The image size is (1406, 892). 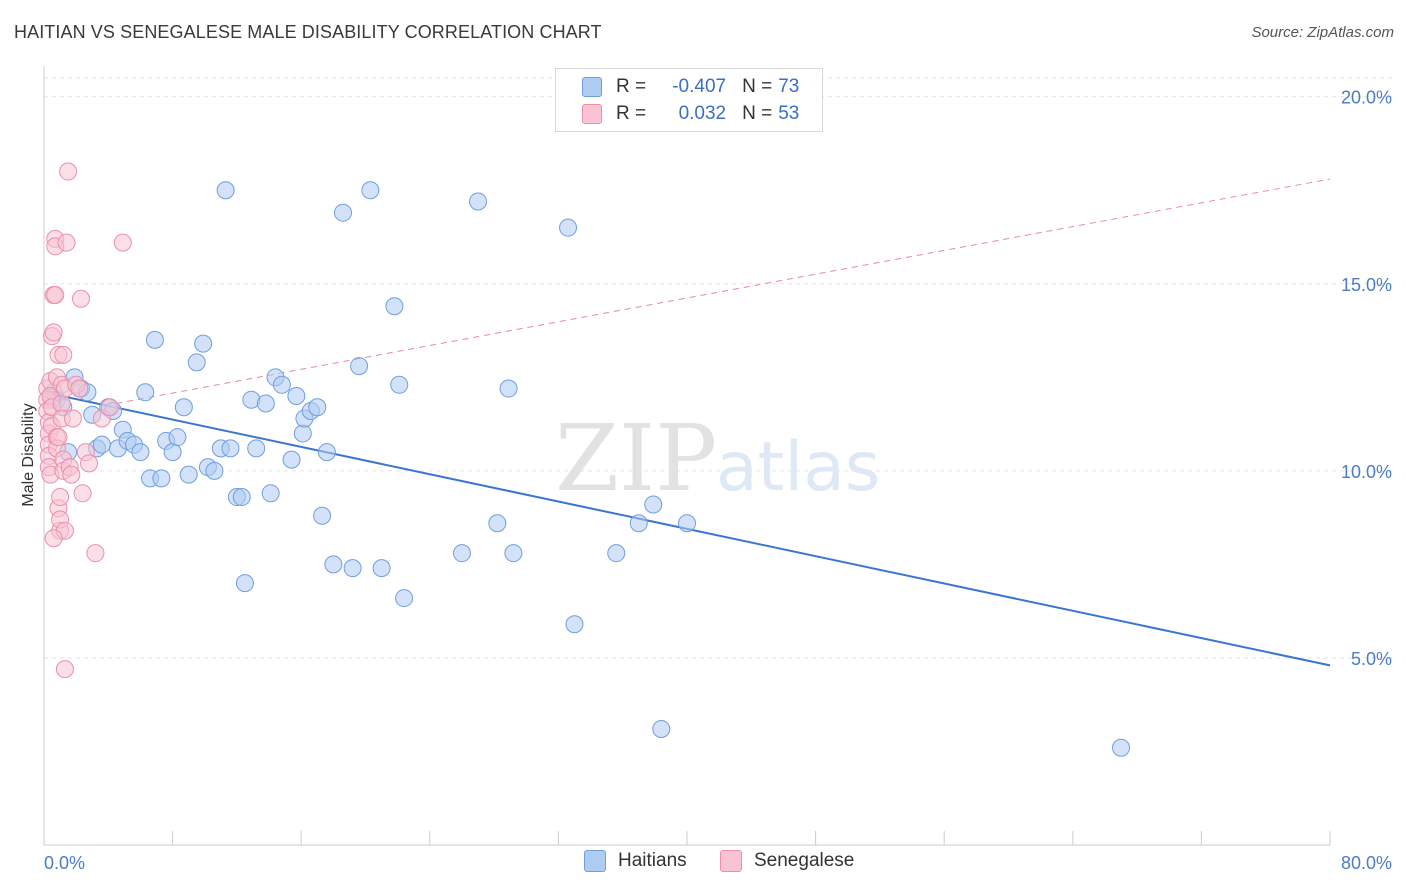 What do you see at coordinates (64, 863) in the screenshot?
I see `x-tick-label: 0.0%` at bounding box center [64, 863].